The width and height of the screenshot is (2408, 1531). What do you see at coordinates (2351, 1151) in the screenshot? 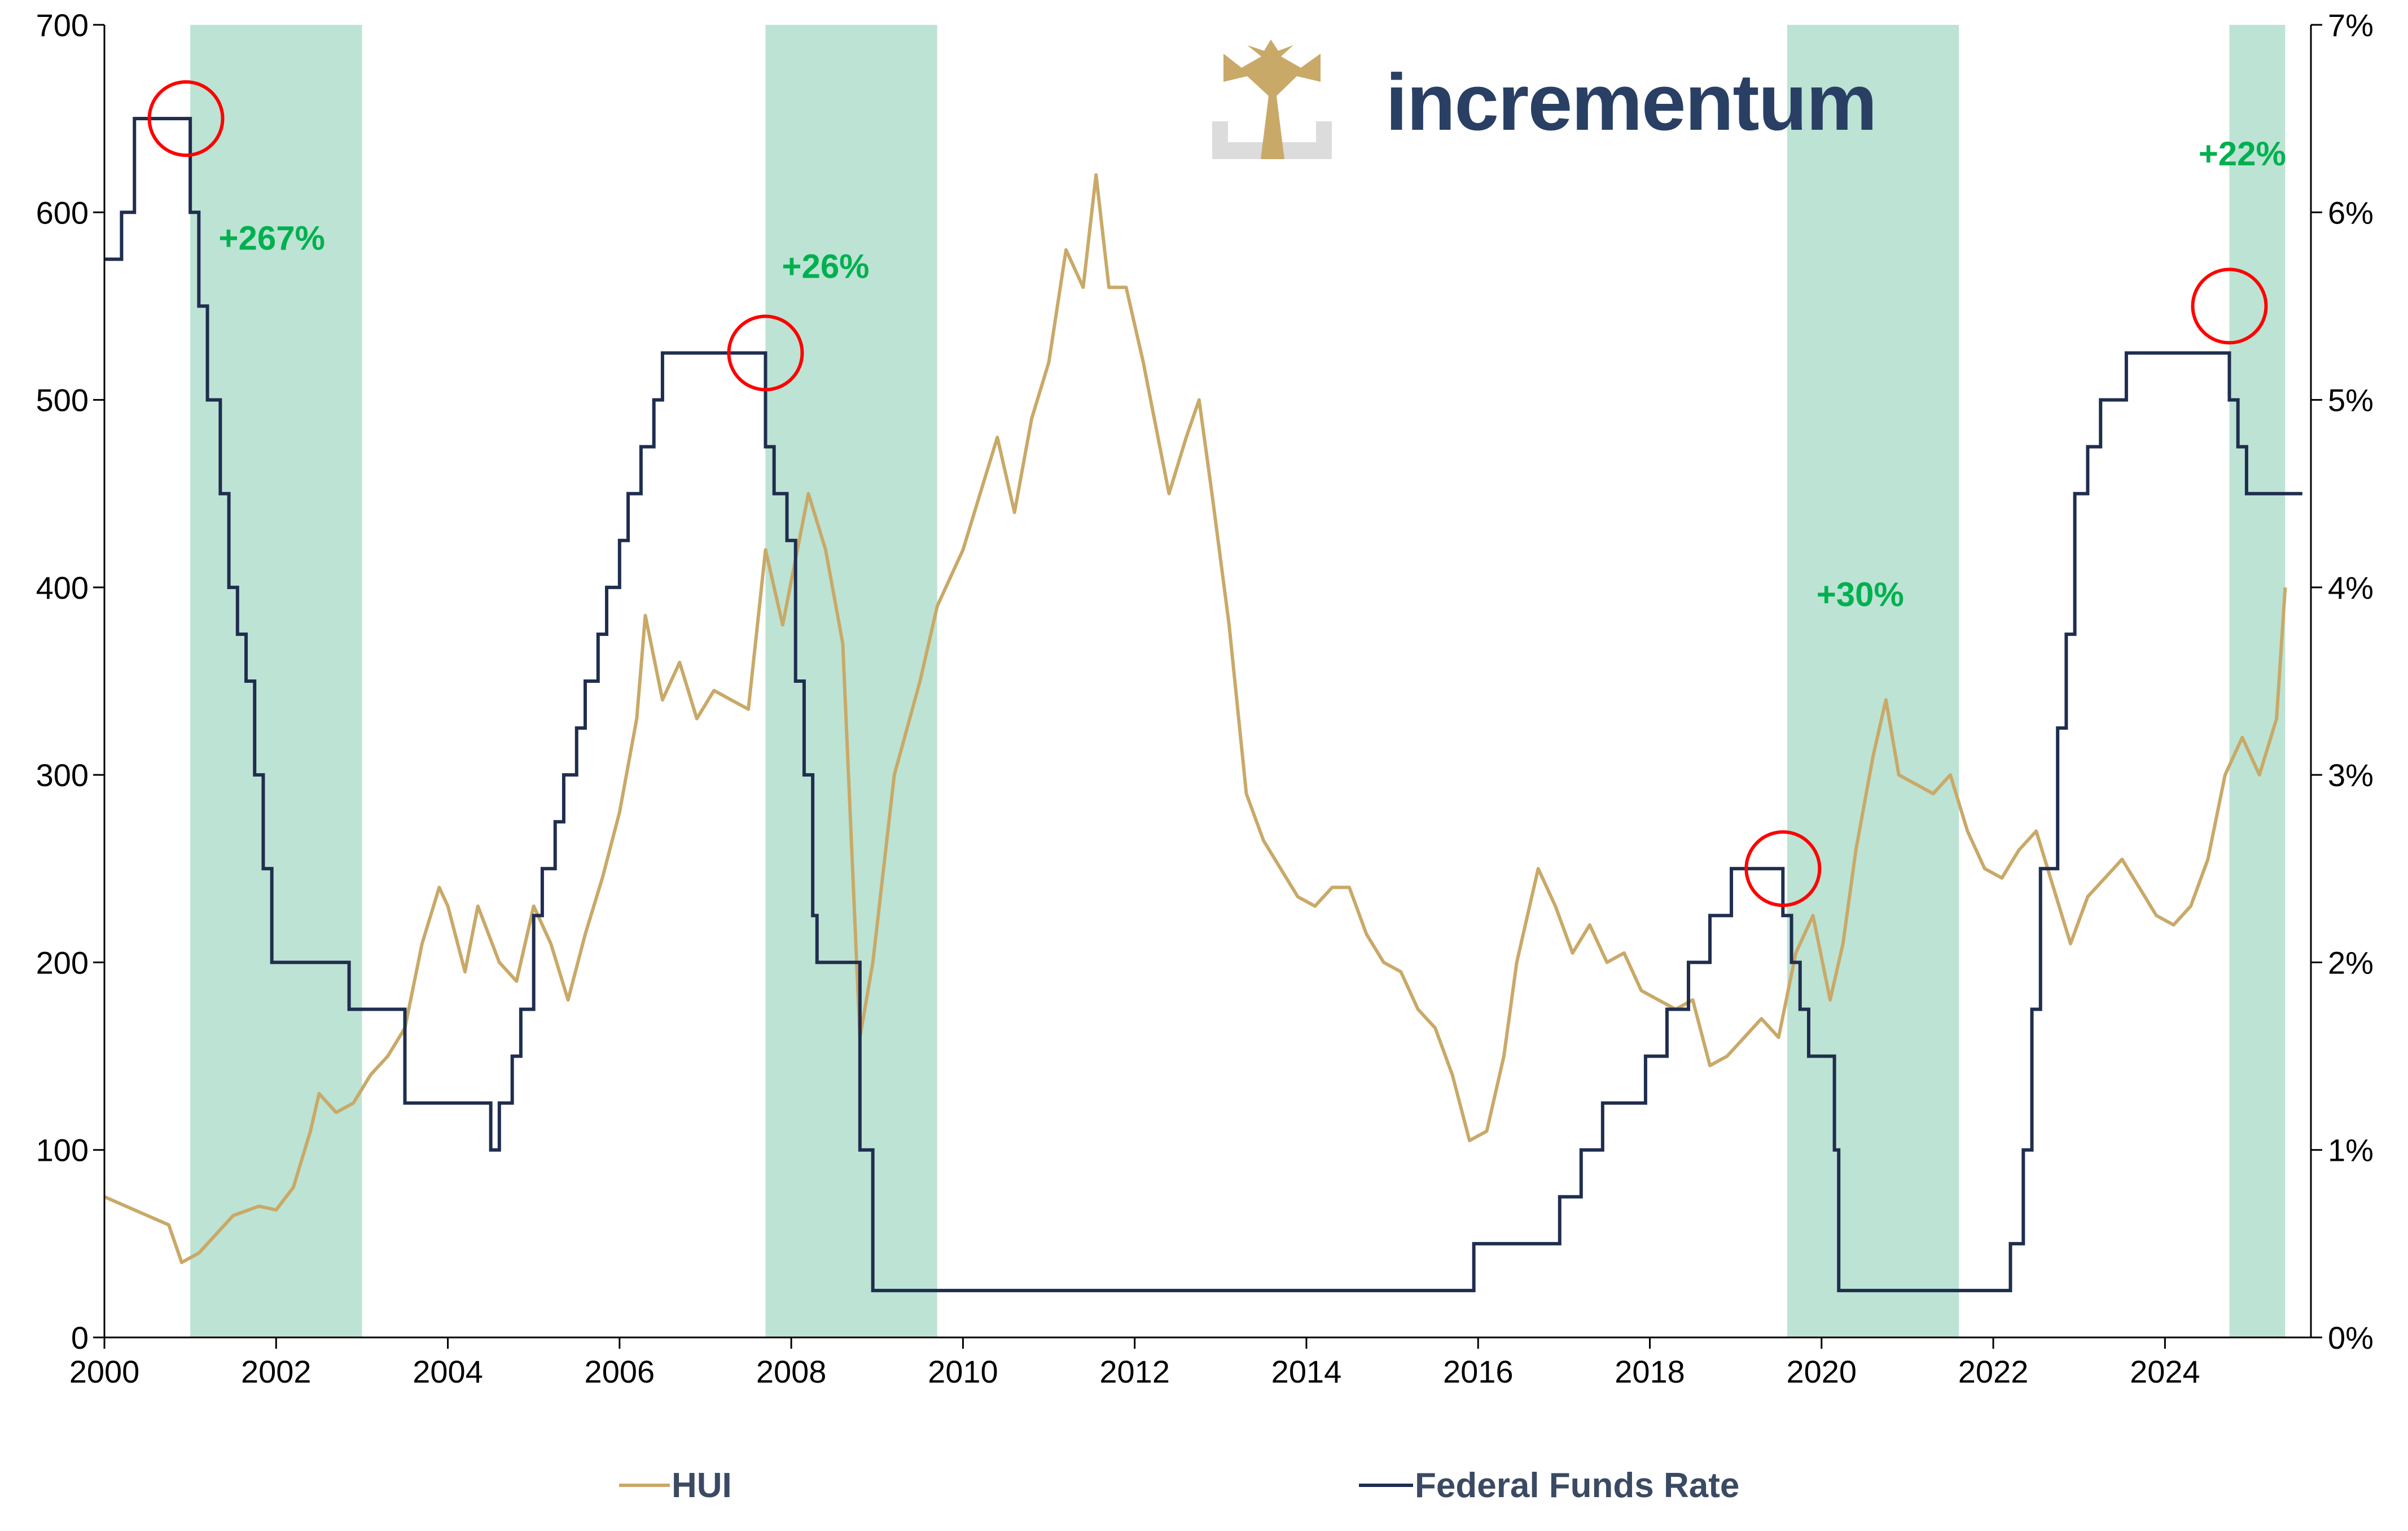
I see `y-right-tick-label: 1%` at bounding box center [2351, 1151].